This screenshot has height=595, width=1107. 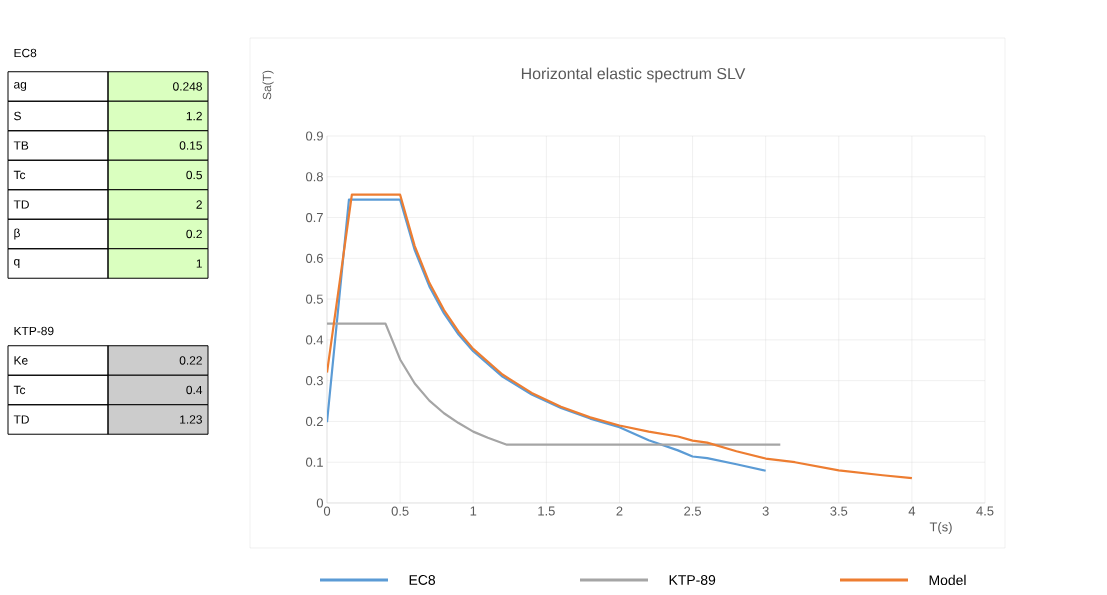 What do you see at coordinates (546, 511) in the screenshot?
I see `x-tick-label: 1.5` at bounding box center [546, 511].